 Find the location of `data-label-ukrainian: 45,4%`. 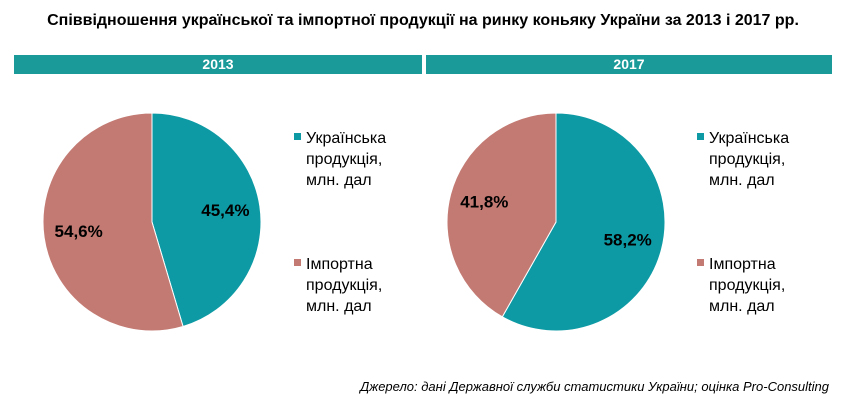

data-label-ukrainian: 45,4% is located at coordinates (225, 210).